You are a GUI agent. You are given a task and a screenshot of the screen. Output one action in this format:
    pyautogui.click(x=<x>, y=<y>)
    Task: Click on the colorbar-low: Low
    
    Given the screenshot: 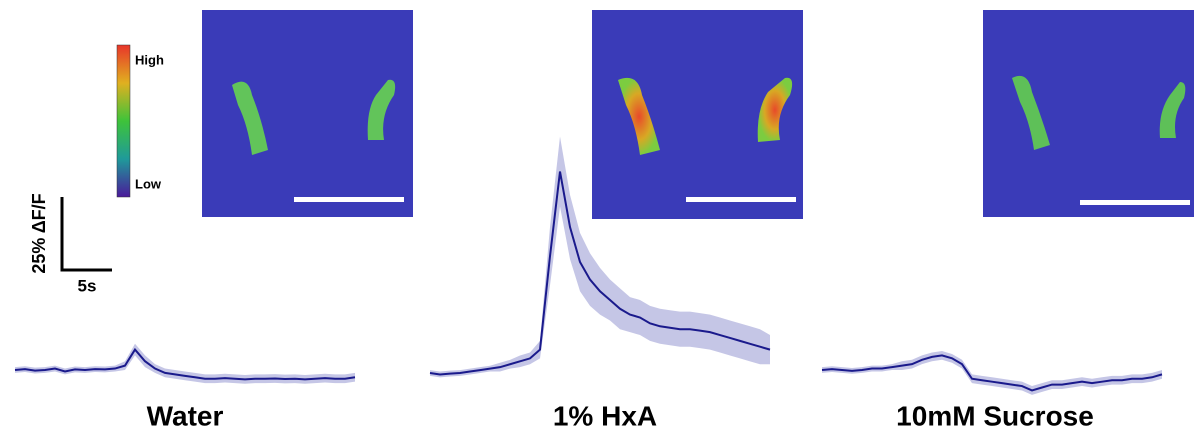 What is the action you would take?
    pyautogui.click(x=148, y=183)
    